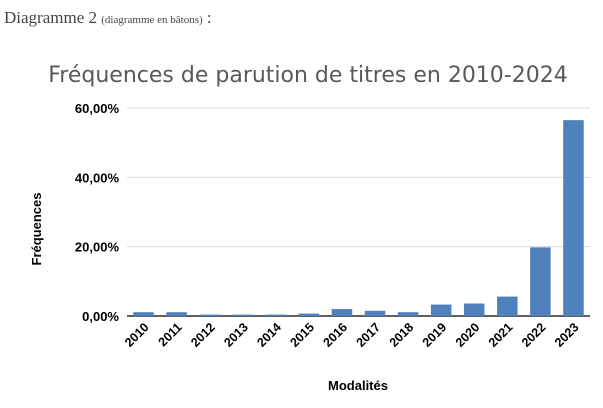  Describe the element at coordinates (276, 315) in the screenshot. I see `bar-2014` at that location.